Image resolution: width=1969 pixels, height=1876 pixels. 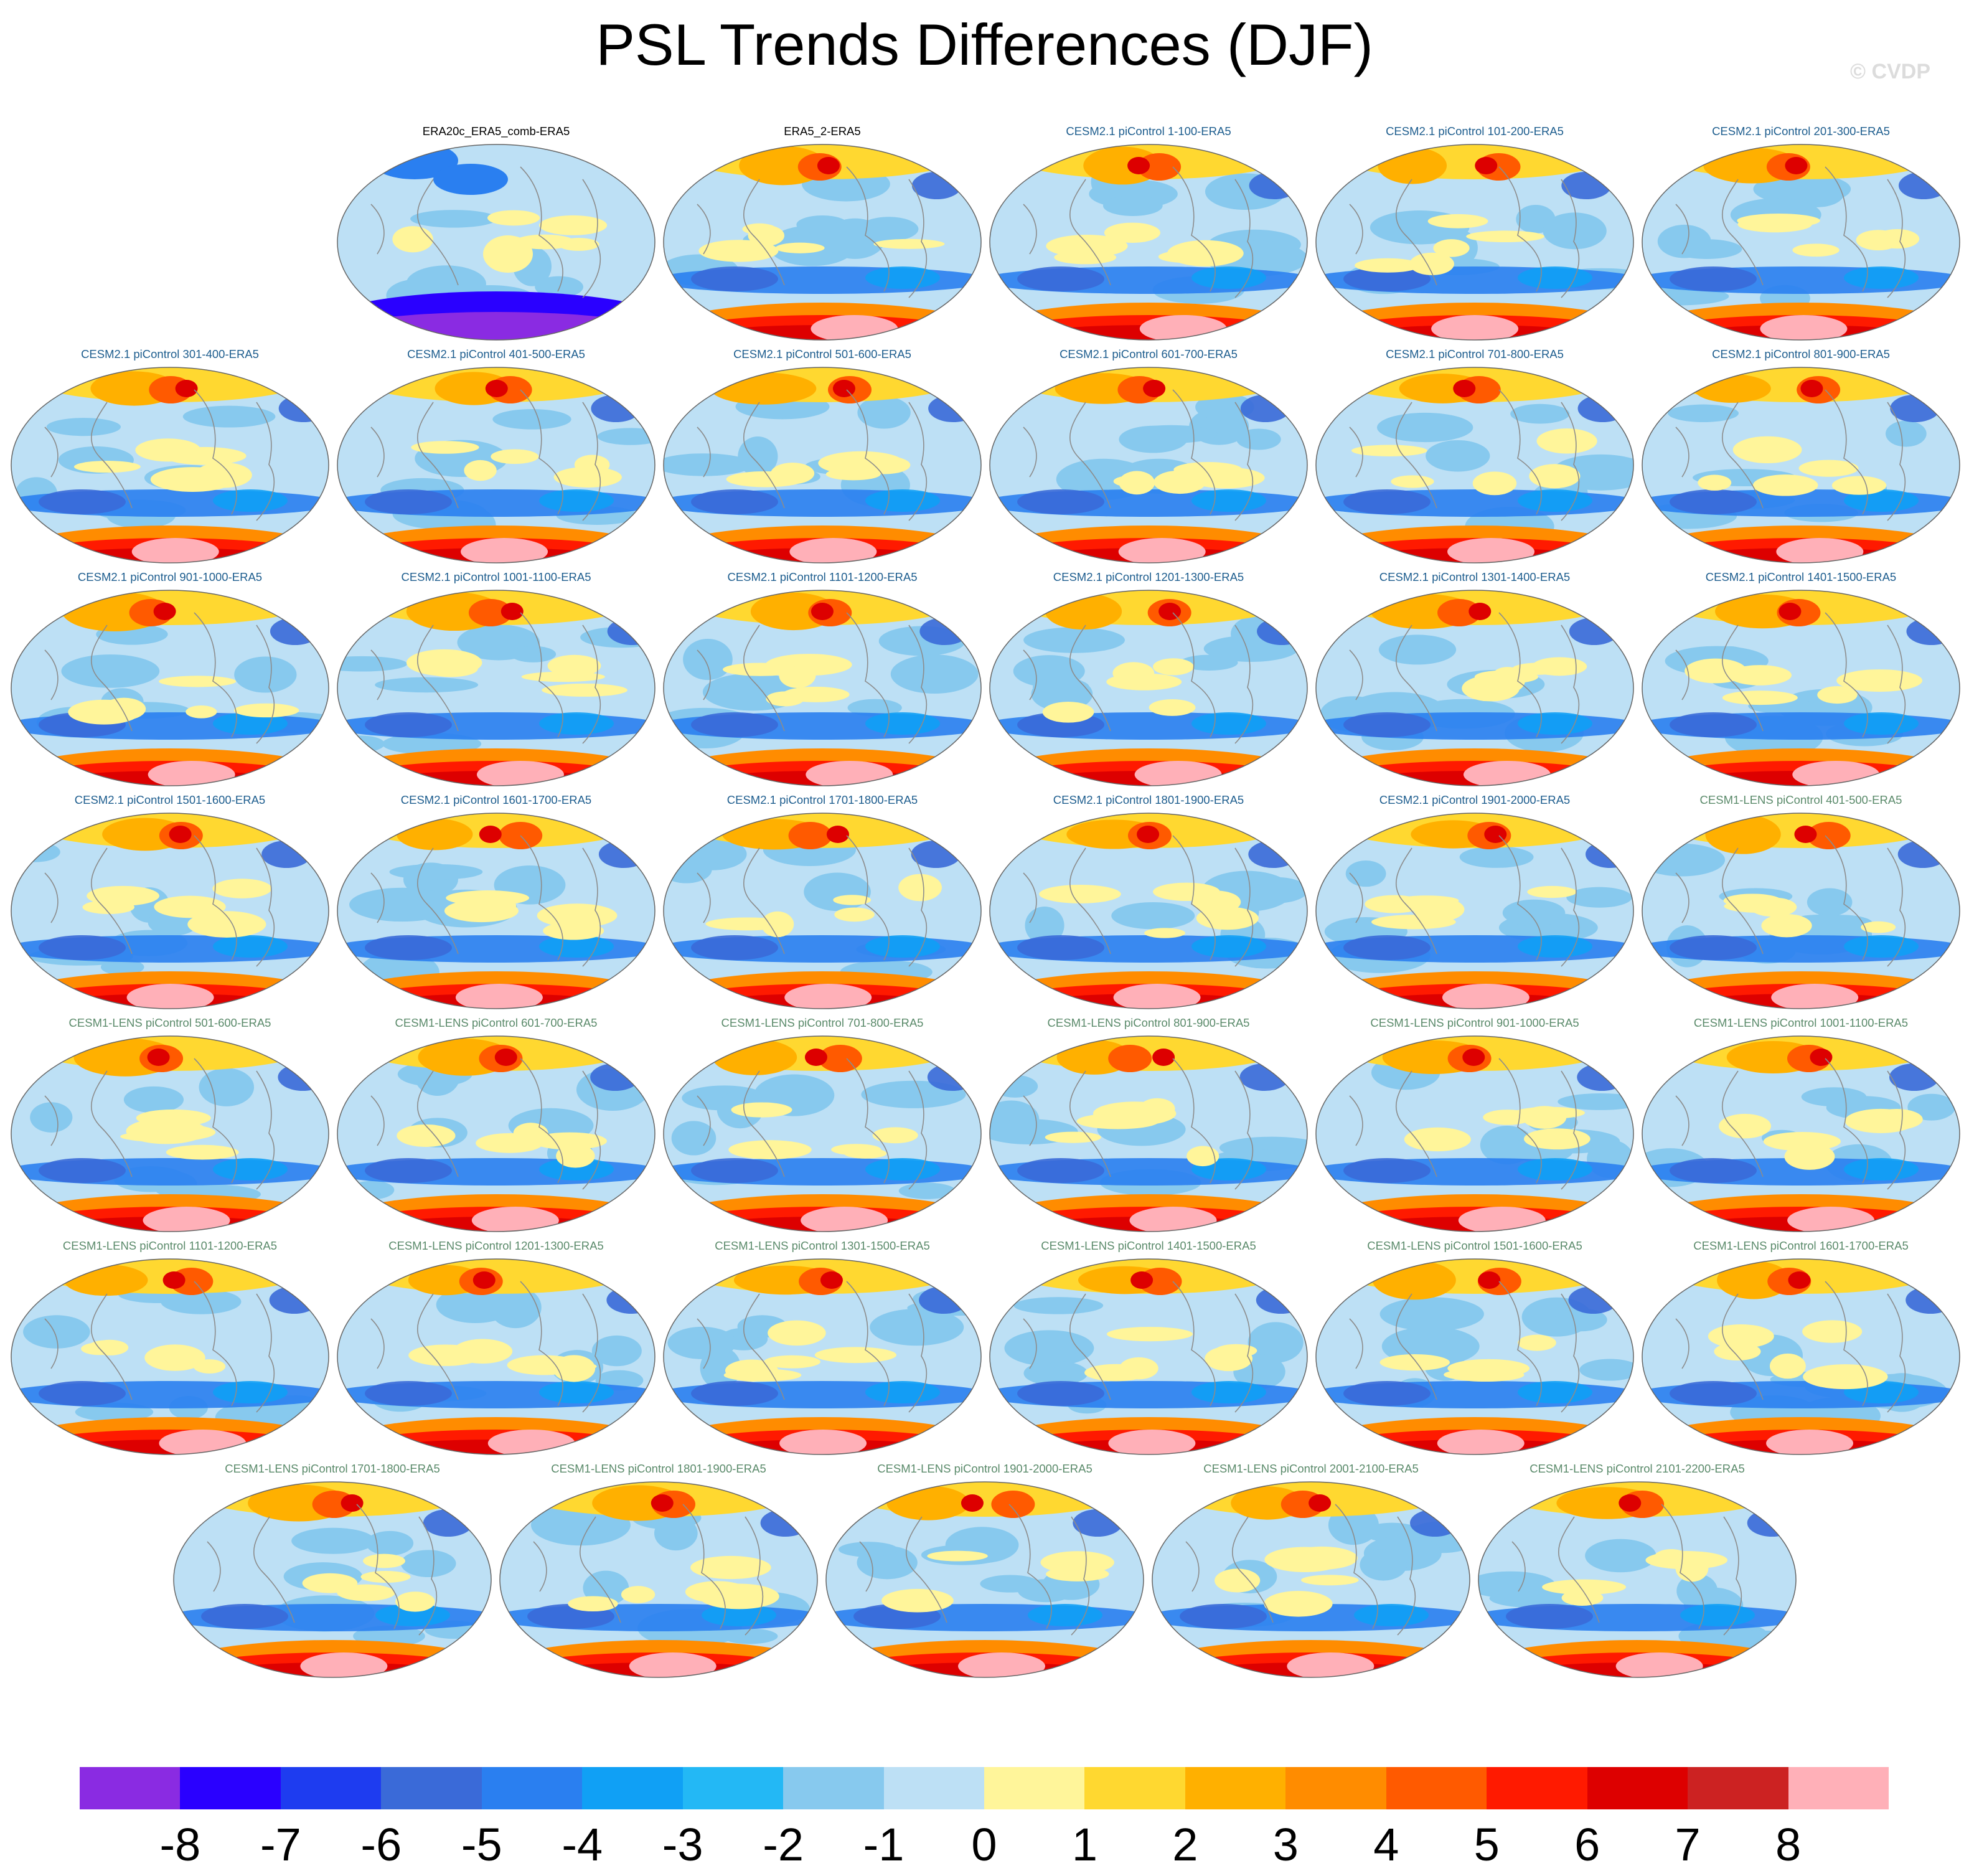 What do you see at coordinates (658, 1571) in the screenshot?
I see `map-panel: CESM1-LENS piControl 1801-1900-ERA5` at bounding box center [658, 1571].